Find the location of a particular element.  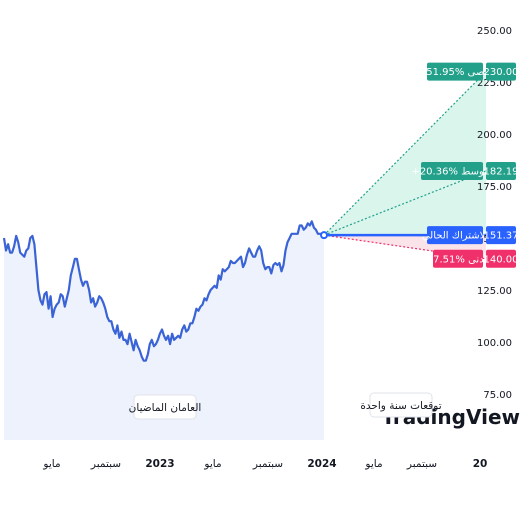

past-period-pill: العامان الماضيان is located at coordinates (165, 407).